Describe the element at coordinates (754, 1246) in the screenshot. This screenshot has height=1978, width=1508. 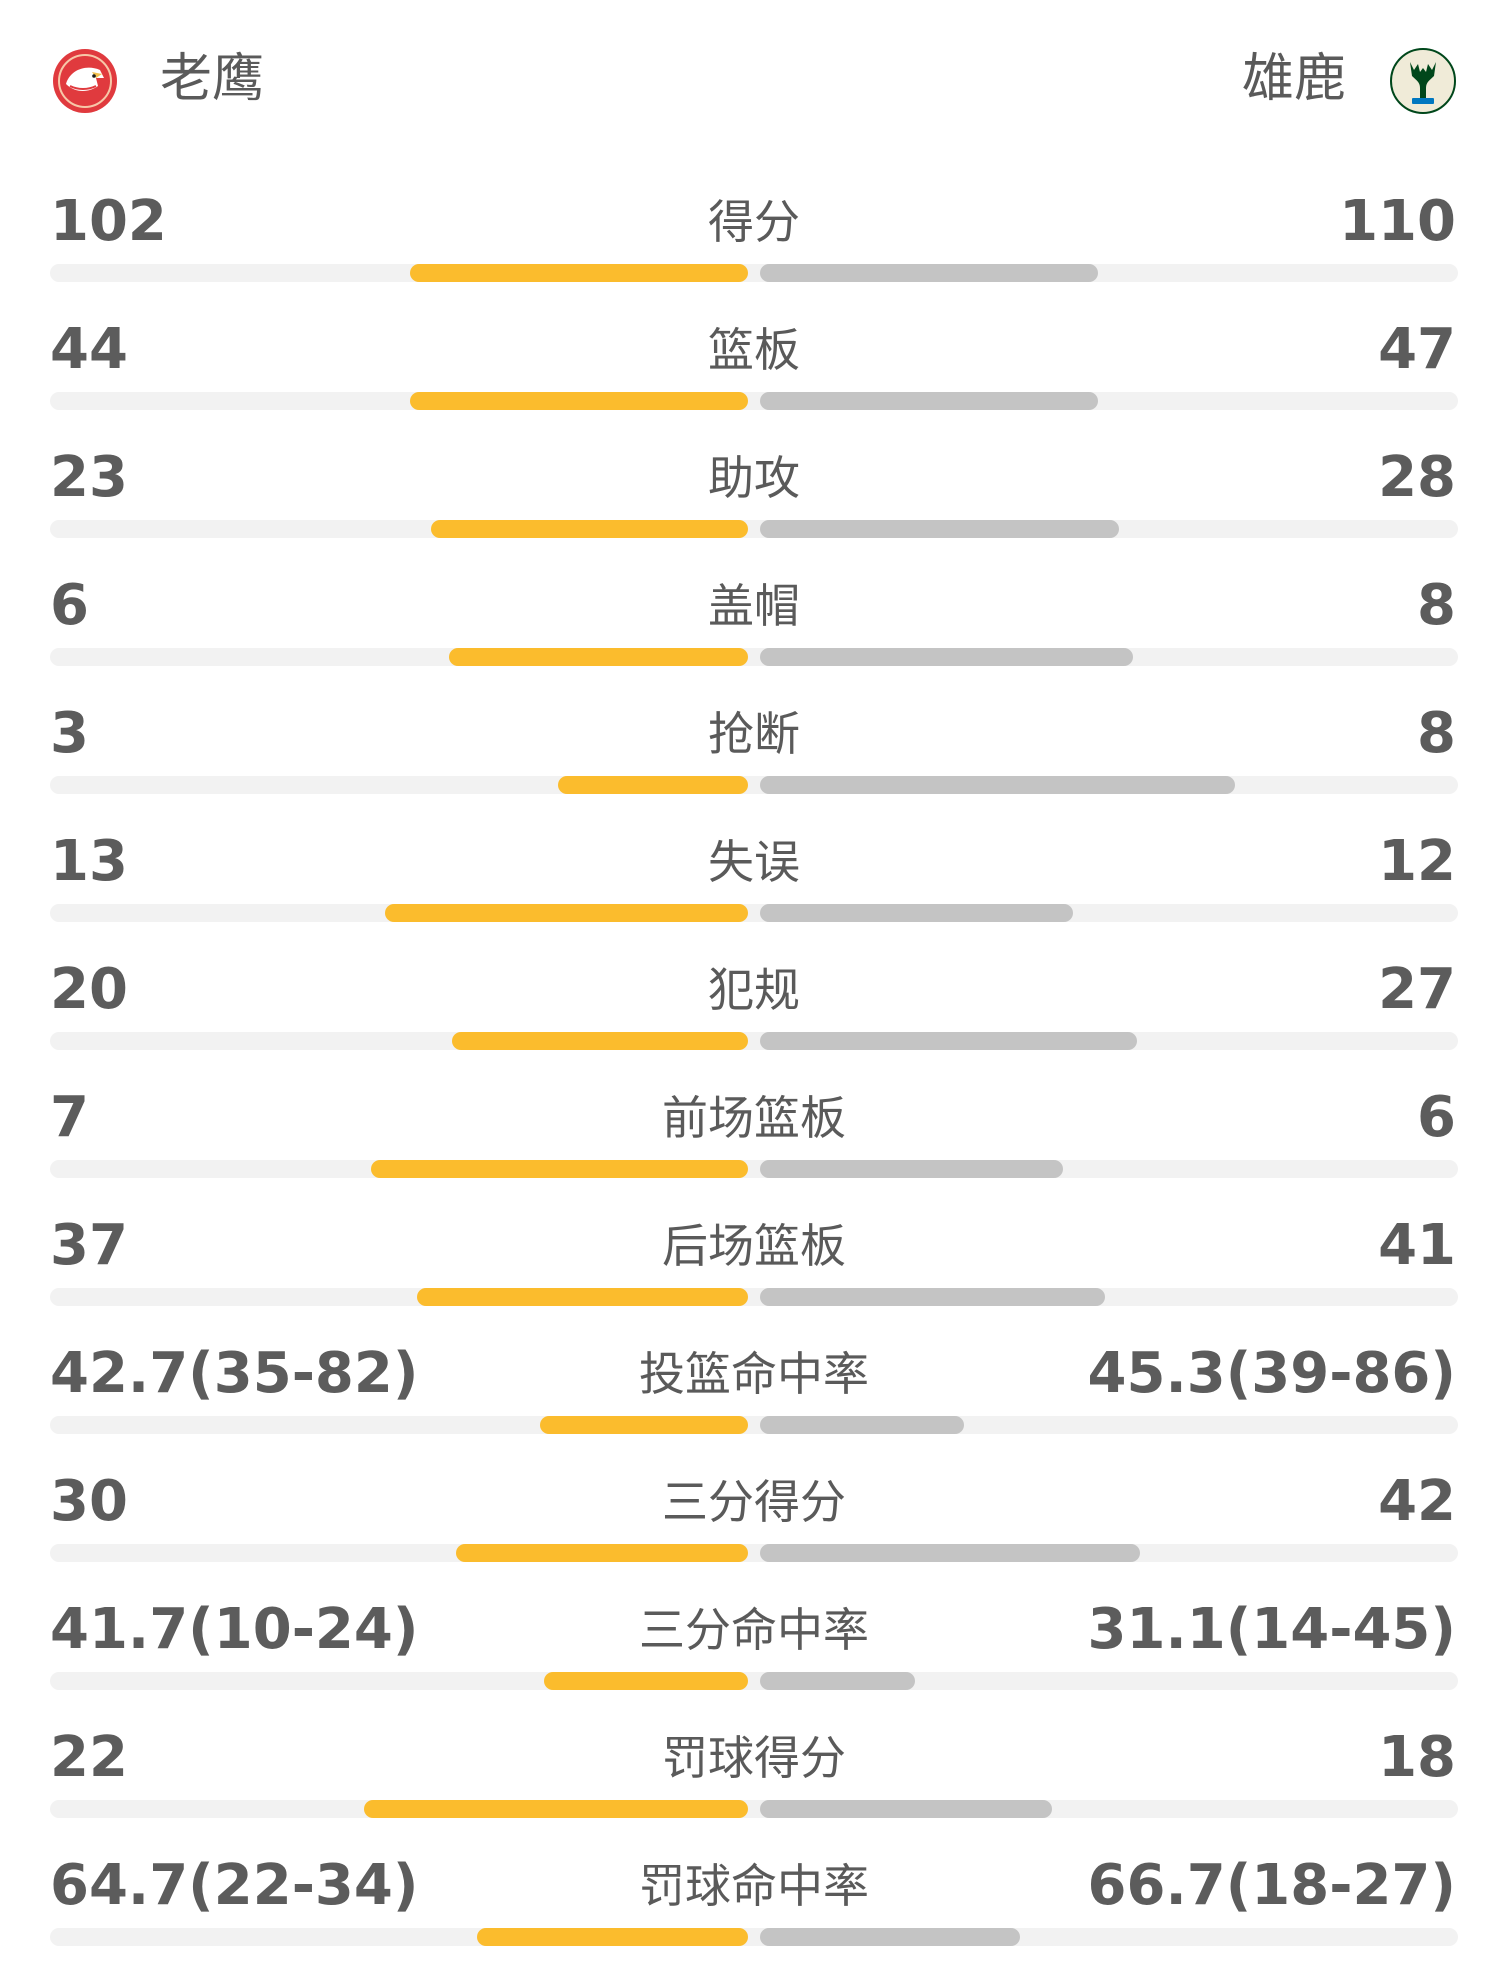
I see `stat-label: 后场篮板` at that location.